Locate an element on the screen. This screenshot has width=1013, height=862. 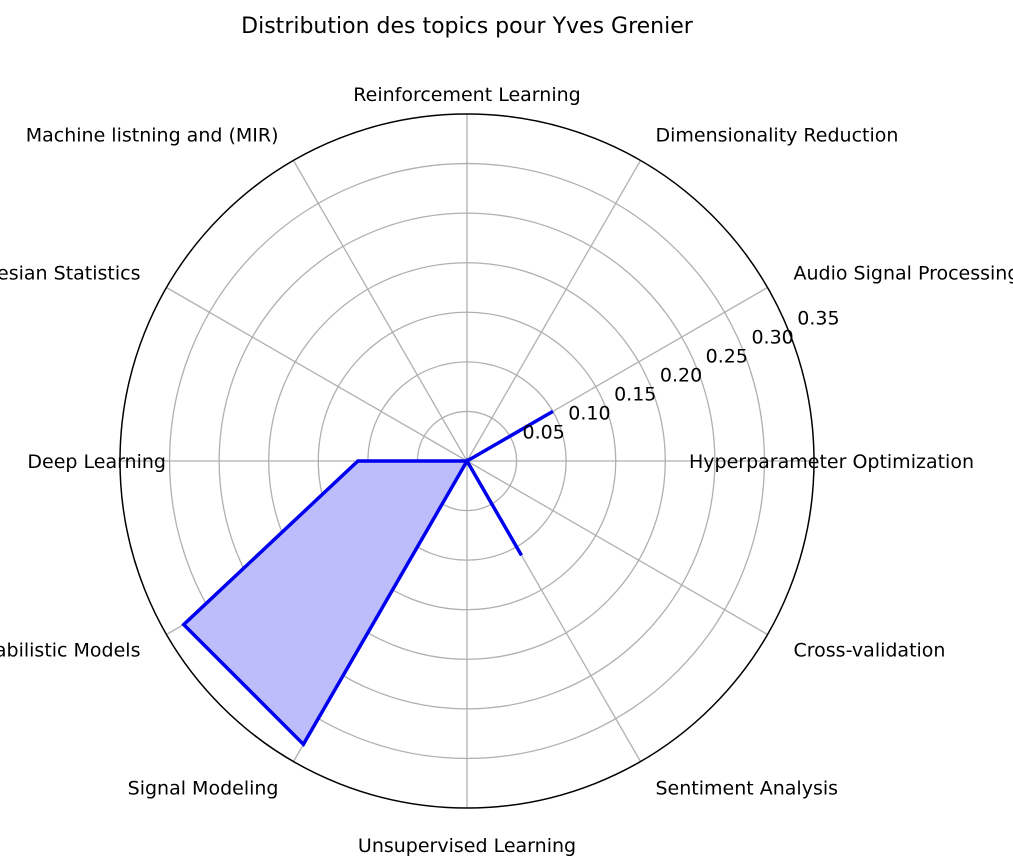
category-label: Sentiment Analysis is located at coordinates (747, 789).